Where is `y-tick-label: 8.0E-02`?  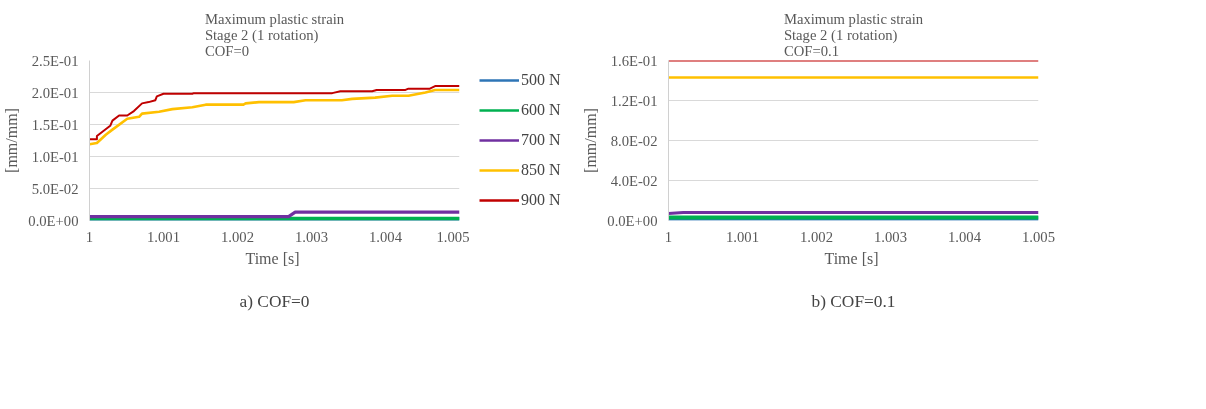
y-tick-label: 8.0E-02 is located at coordinates (634, 140).